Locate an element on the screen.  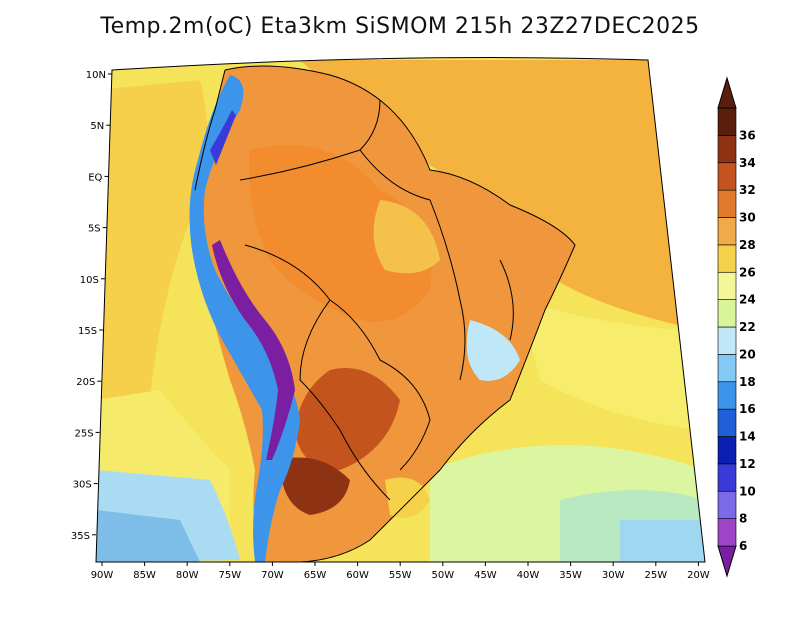
lon-tick-label: 55W is located at coordinates (400, 575).